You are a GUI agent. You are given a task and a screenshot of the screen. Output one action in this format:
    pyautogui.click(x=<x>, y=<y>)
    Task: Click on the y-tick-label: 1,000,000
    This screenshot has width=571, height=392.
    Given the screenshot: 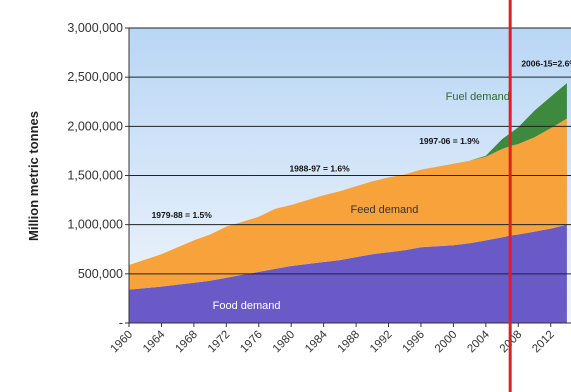 What is the action you would take?
    pyautogui.click(x=95, y=225)
    